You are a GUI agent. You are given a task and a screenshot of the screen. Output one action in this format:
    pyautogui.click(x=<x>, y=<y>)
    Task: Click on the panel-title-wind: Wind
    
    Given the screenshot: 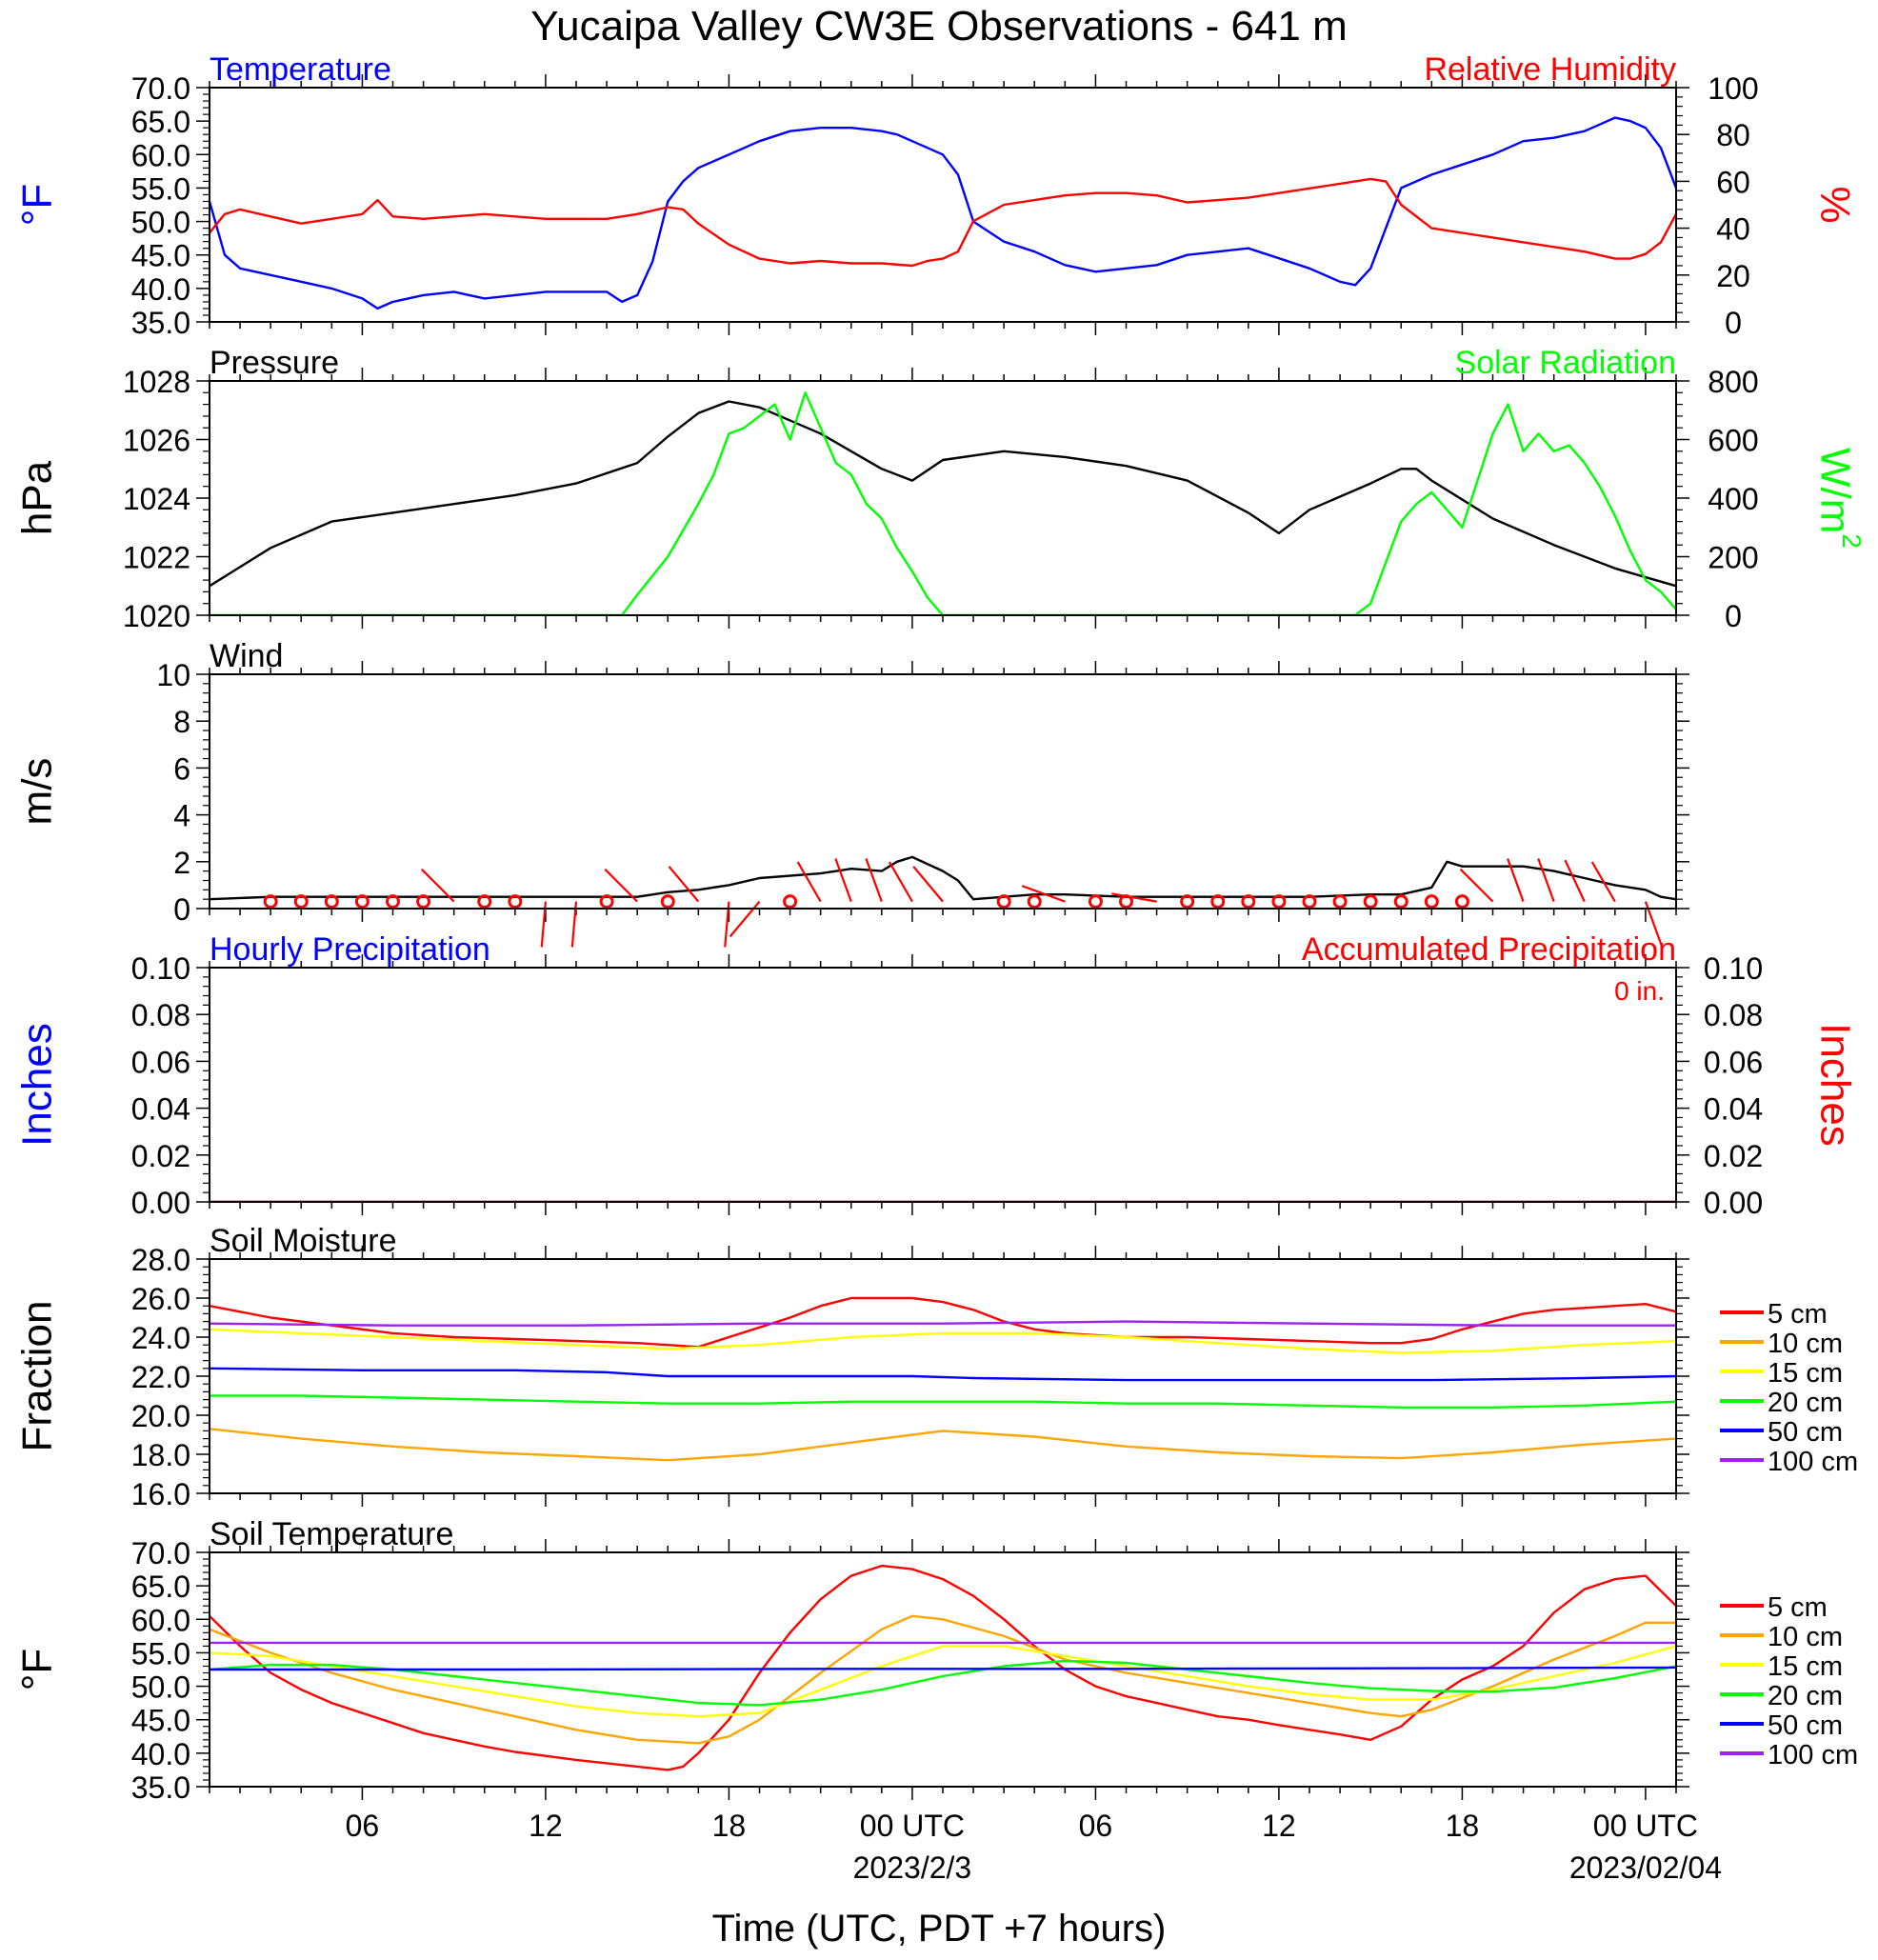 What is the action you would take?
    pyautogui.click(x=246, y=656)
    